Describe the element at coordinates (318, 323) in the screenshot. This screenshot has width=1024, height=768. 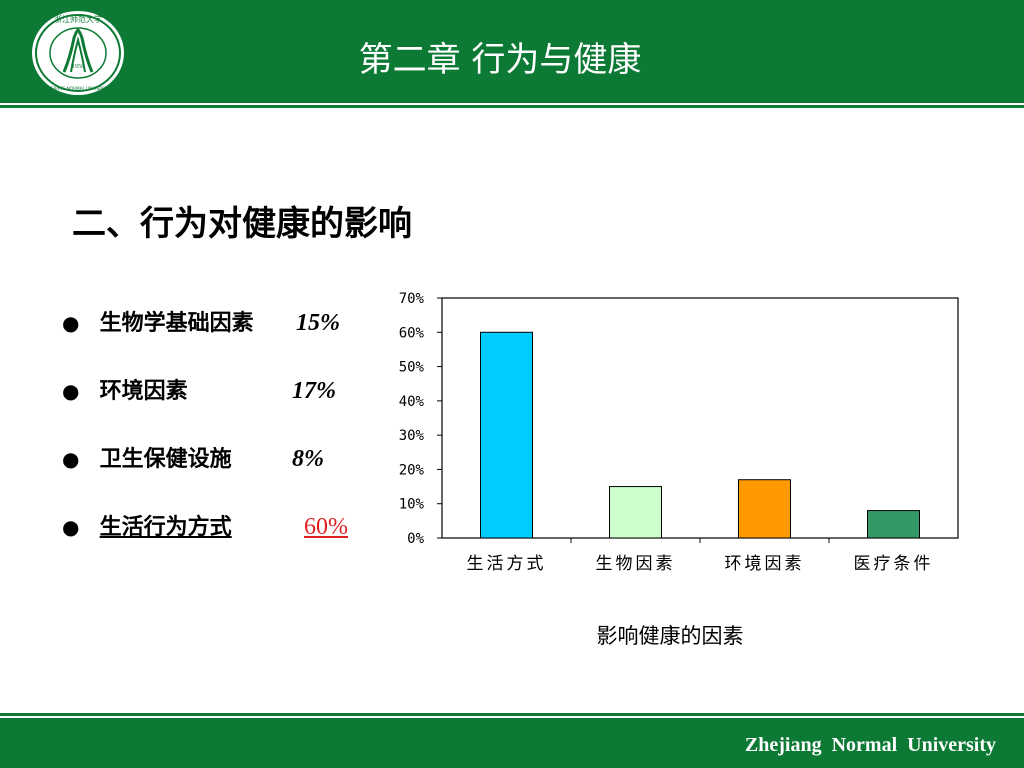
I see `factor-percent: 15%` at that location.